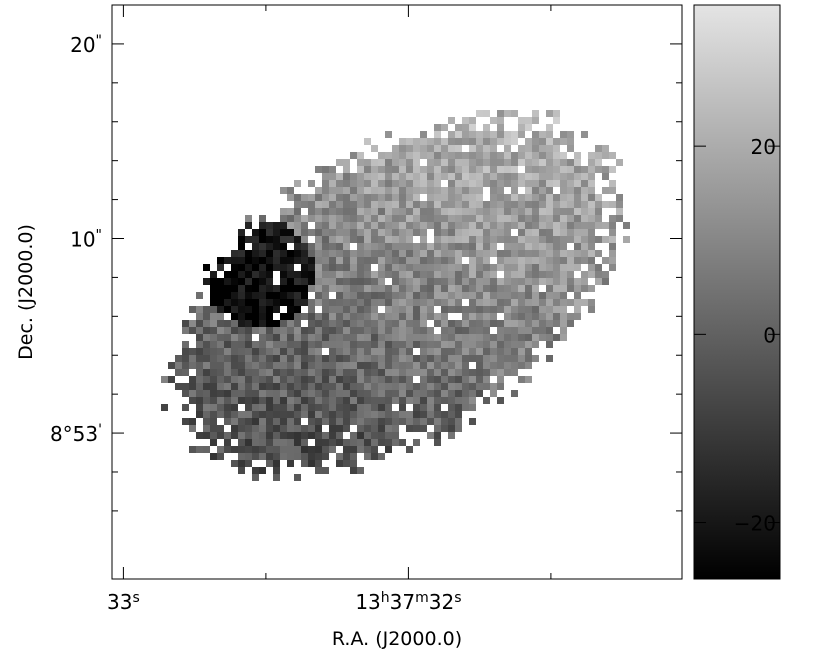 The image size is (814, 654). Describe the element at coordinates (769, 335) in the screenshot. I see `colorbar-tick-label: 0` at that location.